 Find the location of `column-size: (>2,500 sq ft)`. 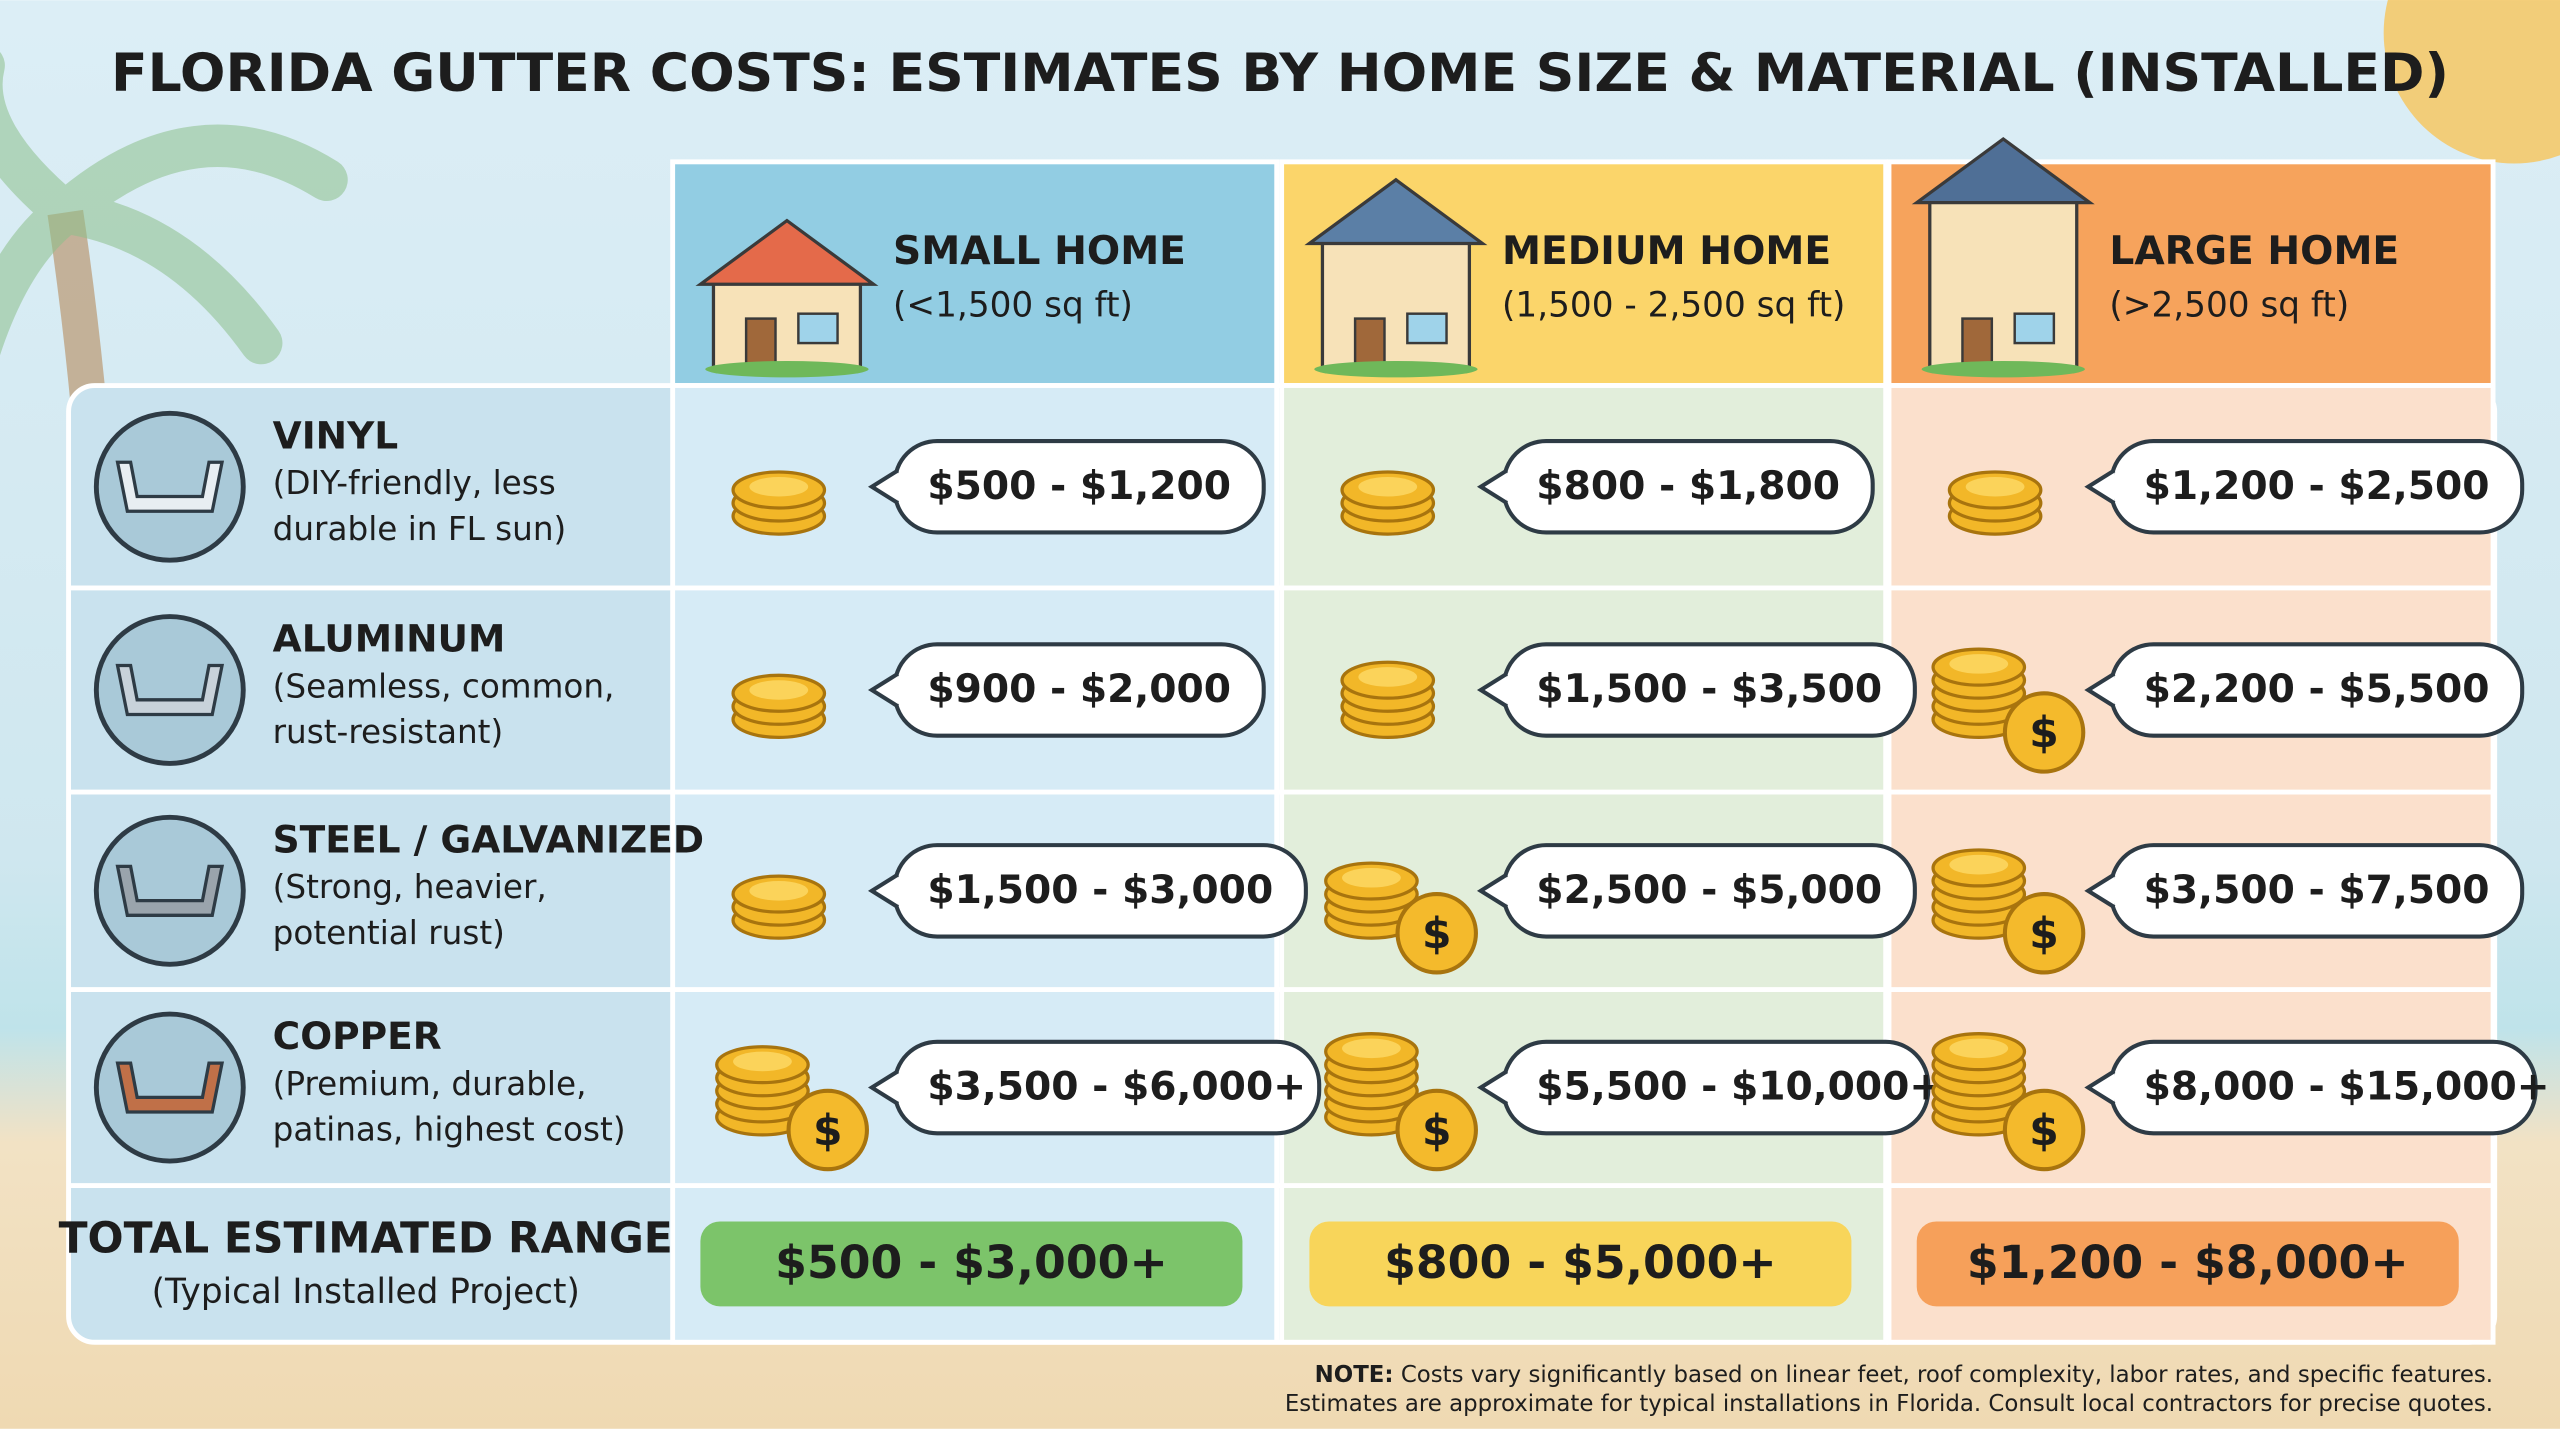

column-size: (>2,500 sq ft) is located at coordinates (2229, 306).